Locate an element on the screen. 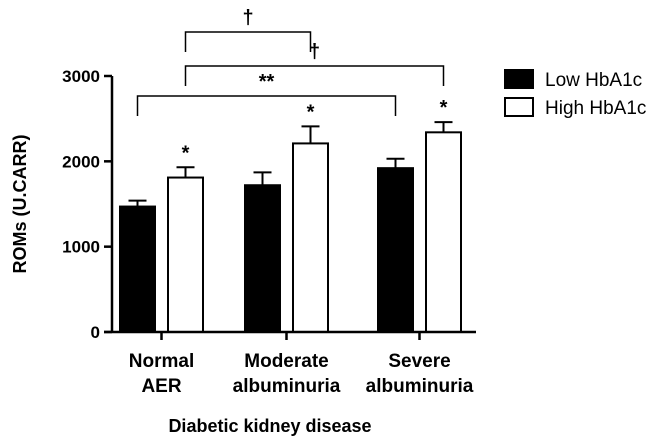 This screenshot has height=441, width=669. significance-bracket-label: ** is located at coordinates (267, 82).